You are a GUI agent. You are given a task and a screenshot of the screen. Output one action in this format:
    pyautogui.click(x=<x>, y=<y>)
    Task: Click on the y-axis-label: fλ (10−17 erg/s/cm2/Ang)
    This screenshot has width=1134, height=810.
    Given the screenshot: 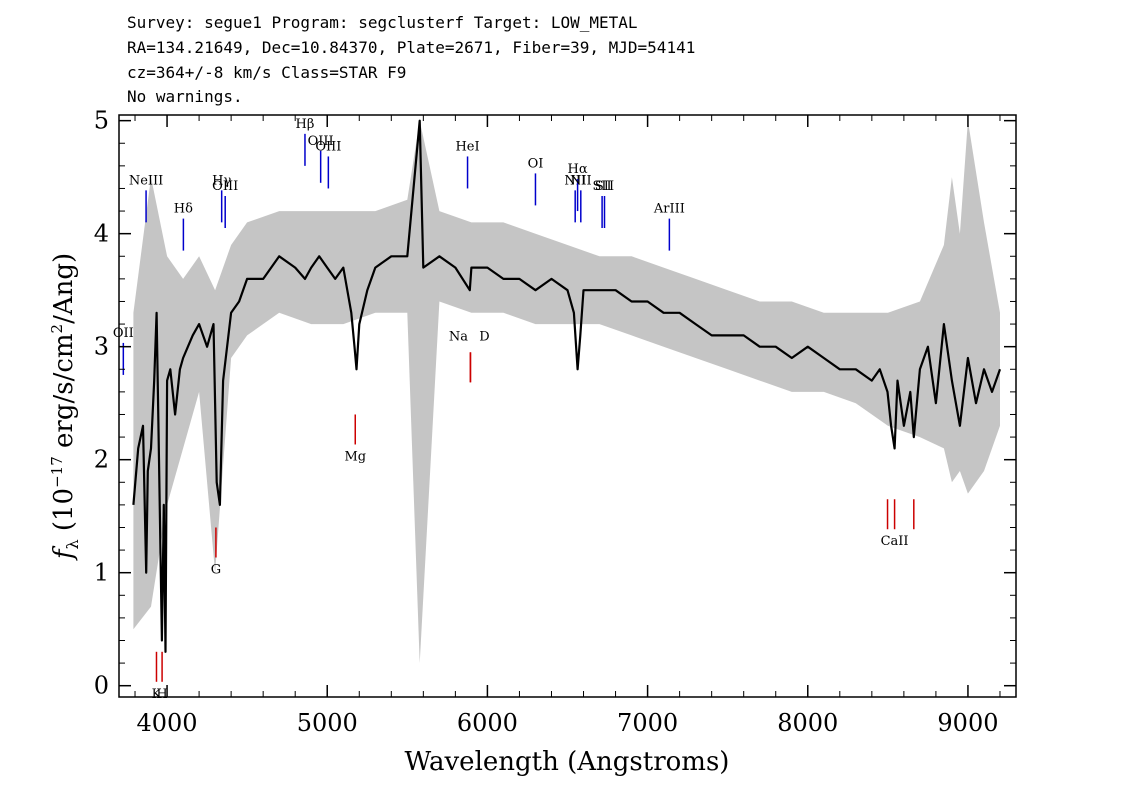 What is the action you would take?
    pyautogui.click(x=65, y=407)
    